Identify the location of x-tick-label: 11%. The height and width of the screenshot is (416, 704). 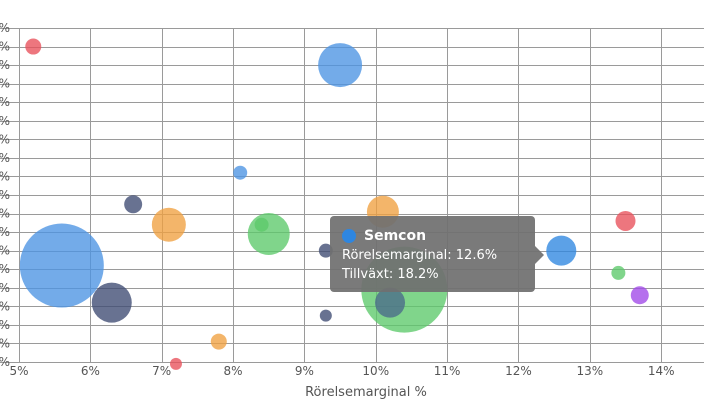
(447, 371).